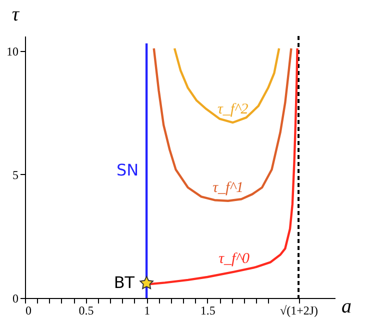  What do you see at coordinates (15, 175) in the screenshot?
I see `y-tick-label: 5` at bounding box center [15, 175].